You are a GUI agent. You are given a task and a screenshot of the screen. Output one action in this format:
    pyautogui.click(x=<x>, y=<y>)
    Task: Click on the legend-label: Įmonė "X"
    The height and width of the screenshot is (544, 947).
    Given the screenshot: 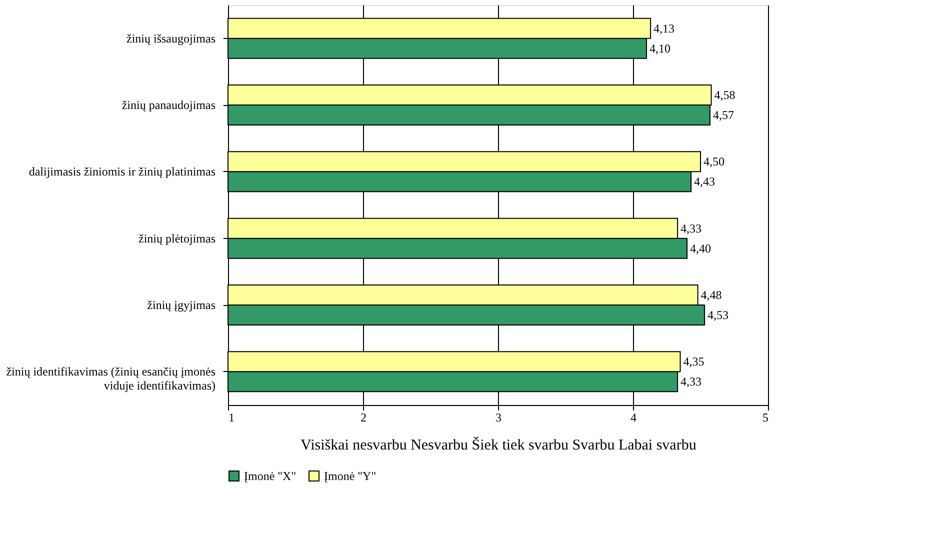 What is the action you would take?
    pyautogui.click(x=270, y=476)
    